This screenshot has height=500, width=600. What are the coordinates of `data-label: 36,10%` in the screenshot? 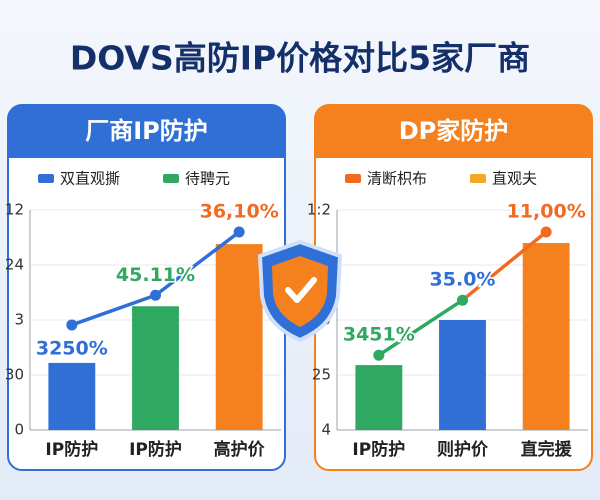 It's located at (239, 212).